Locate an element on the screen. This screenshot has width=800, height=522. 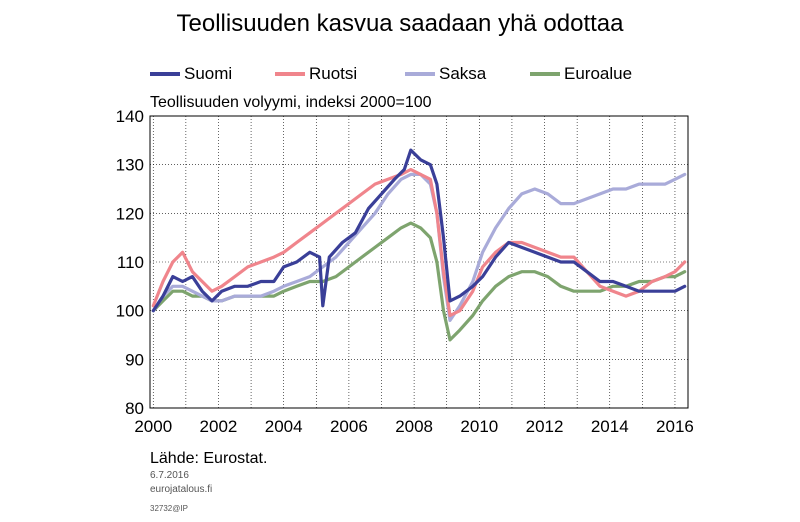
legend-label-suomi: Suomi is located at coordinates (208, 73).